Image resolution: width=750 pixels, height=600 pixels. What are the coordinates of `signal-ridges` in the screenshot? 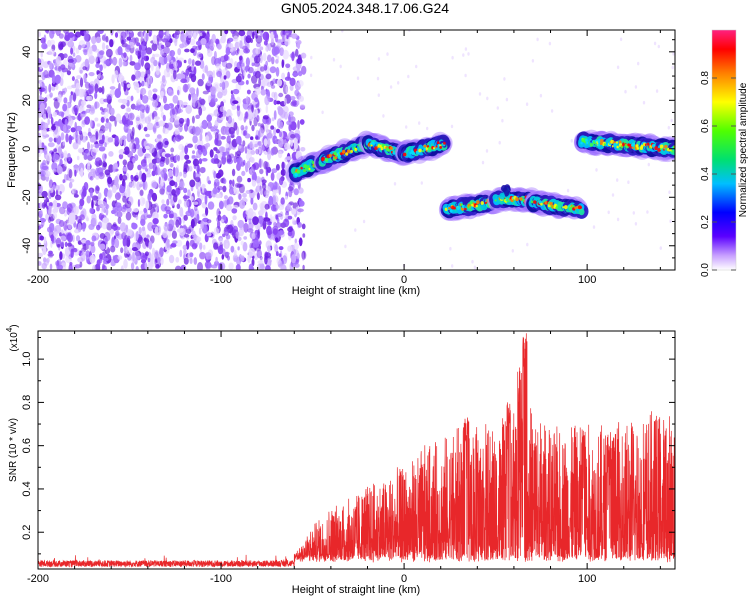 It's located at (479, 175).